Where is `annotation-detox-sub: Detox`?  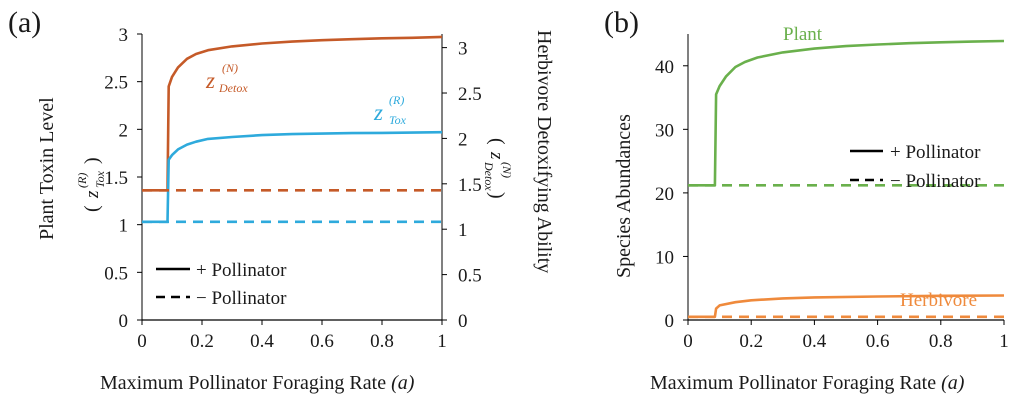
annotation-detox-sub: Detox is located at coordinates (233, 88).